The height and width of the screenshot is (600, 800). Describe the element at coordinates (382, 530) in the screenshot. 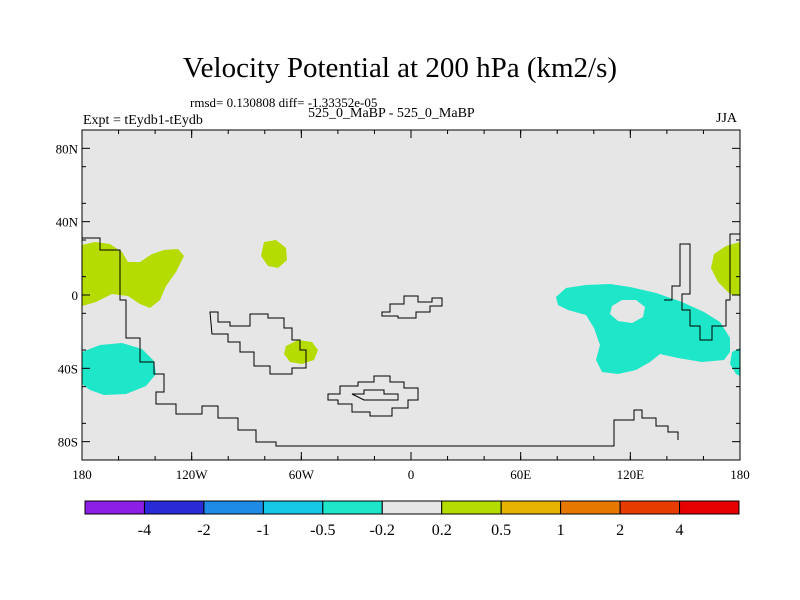

I see `colorbar-label: -0.2` at that location.